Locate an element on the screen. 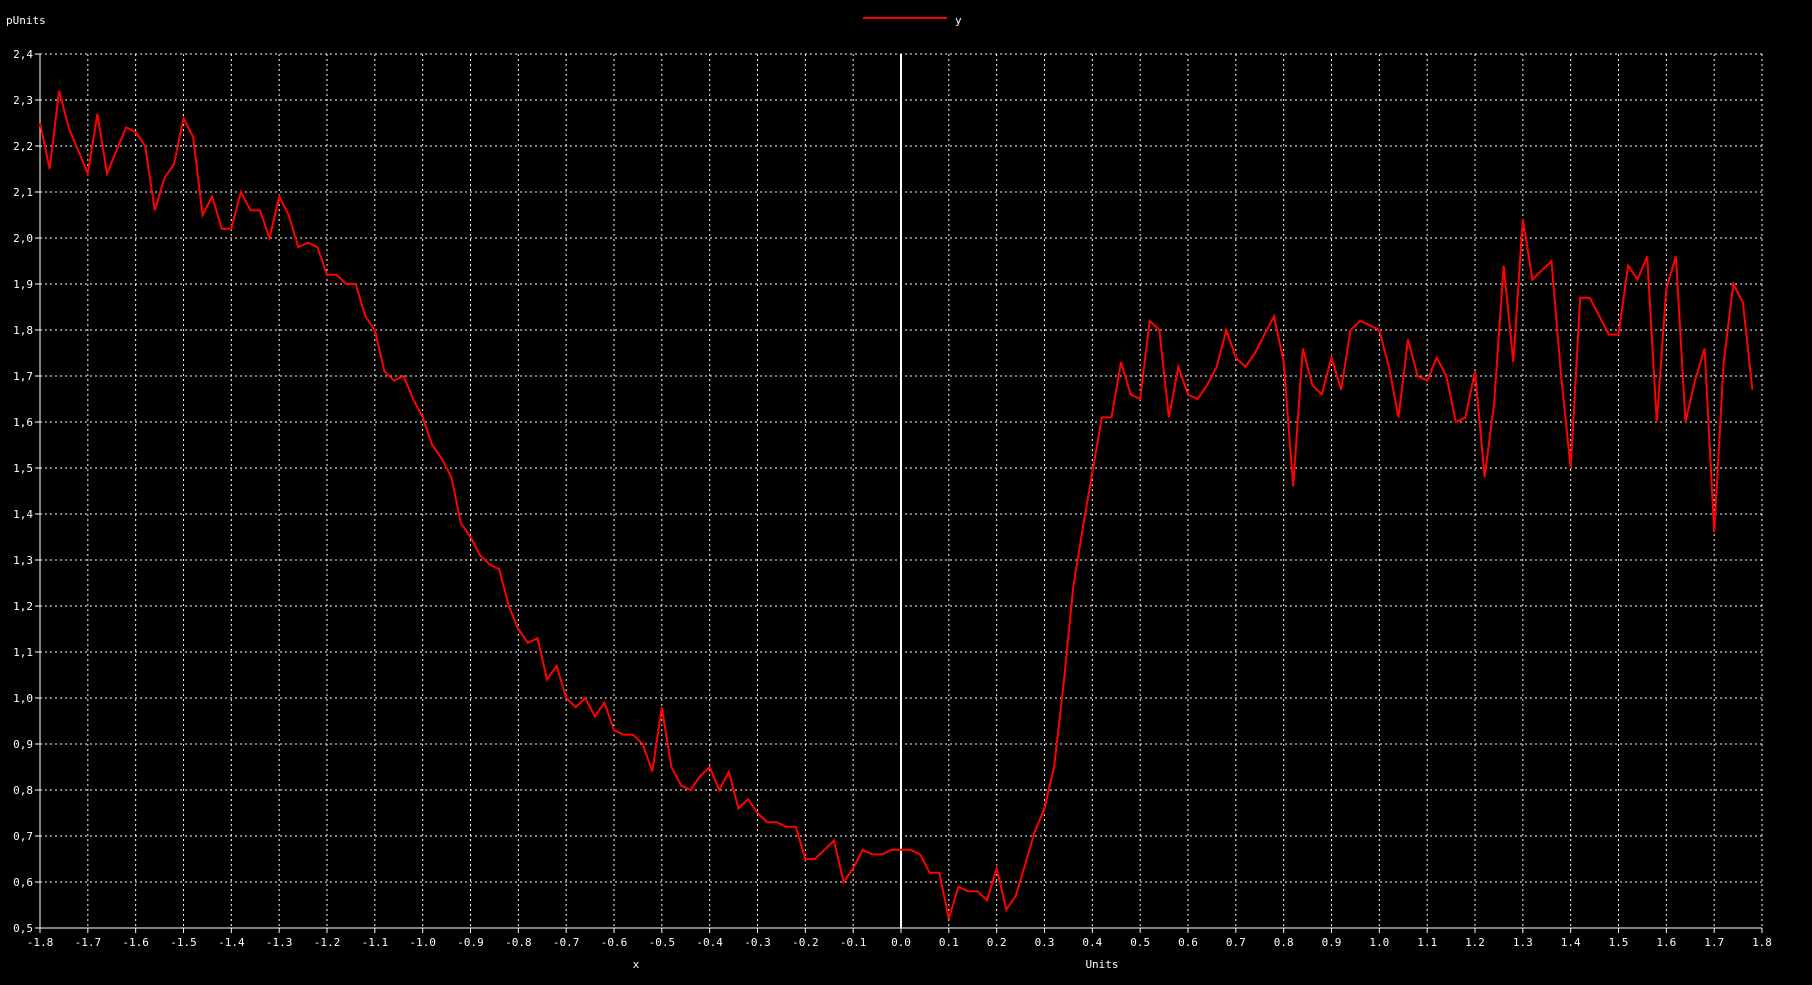 This screenshot has height=985, width=1812. y-tick-label: 0,6 is located at coordinates (23, 882).